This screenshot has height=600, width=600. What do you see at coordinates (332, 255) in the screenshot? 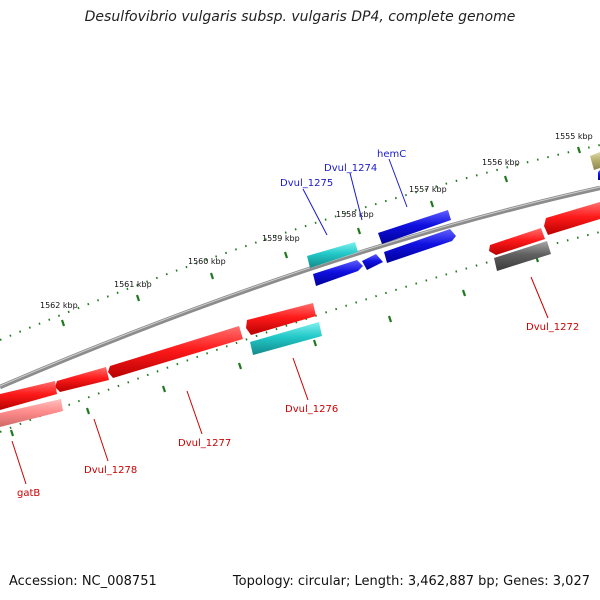
I see `gene-dvul1275` at bounding box center [332, 255].